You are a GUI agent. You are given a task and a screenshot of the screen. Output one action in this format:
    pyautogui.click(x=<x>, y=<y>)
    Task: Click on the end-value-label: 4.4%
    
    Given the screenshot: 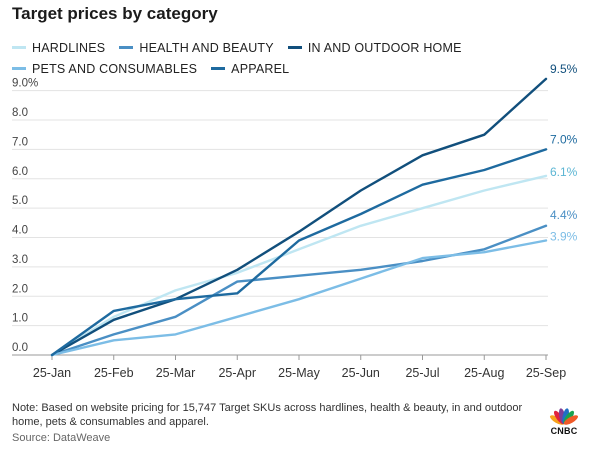 What is the action you would take?
    pyautogui.click(x=564, y=215)
    